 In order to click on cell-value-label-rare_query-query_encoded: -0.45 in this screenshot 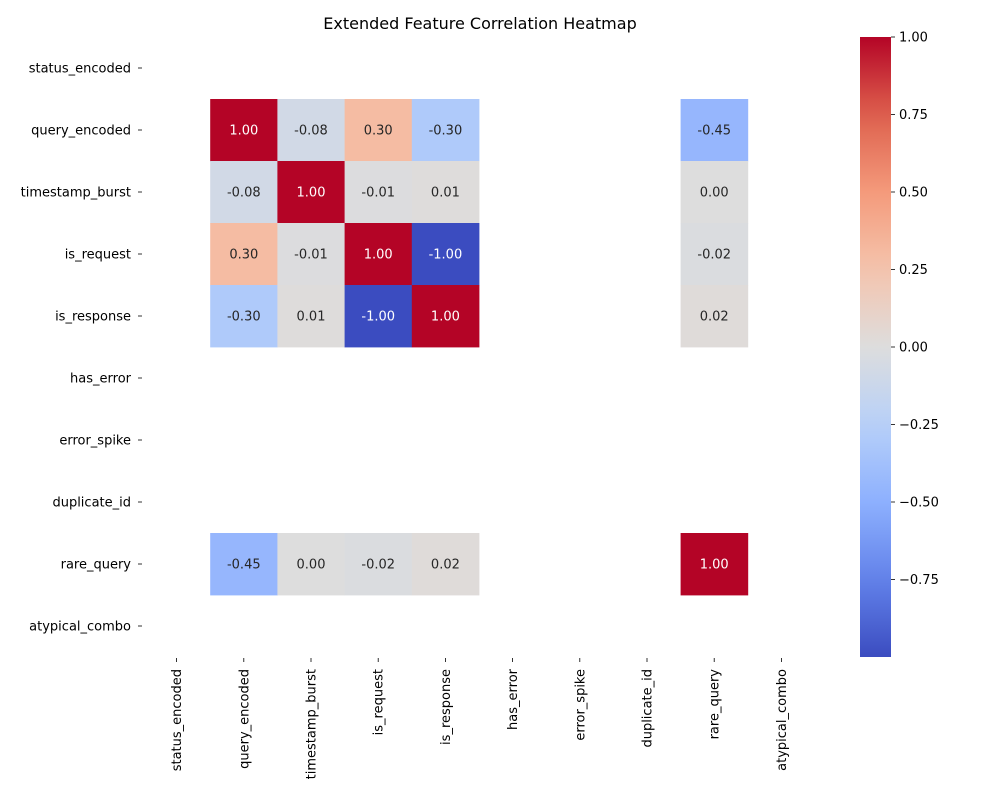, I will do `click(244, 565)`.